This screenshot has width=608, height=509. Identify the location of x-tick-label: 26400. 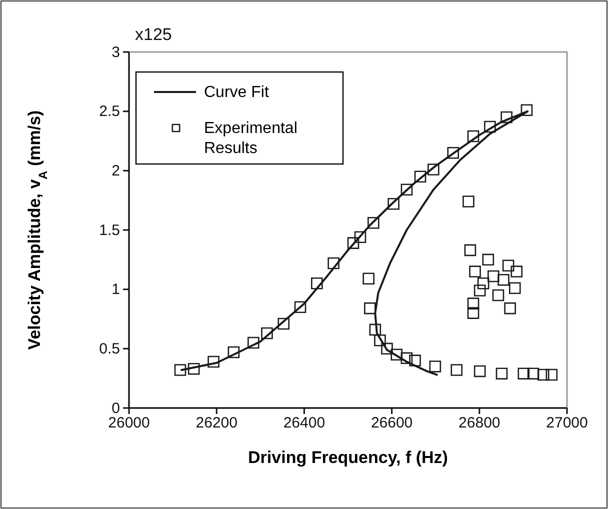
(304, 423).